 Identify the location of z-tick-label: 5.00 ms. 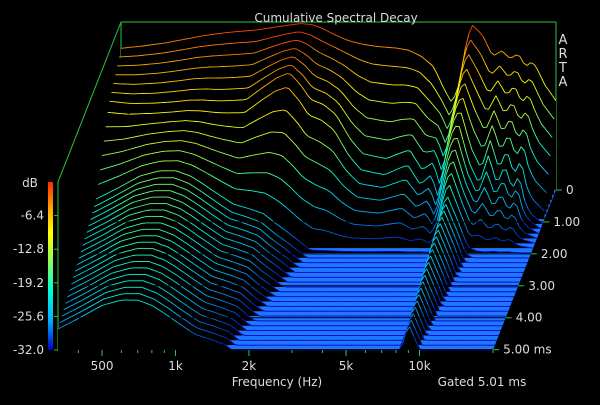
(527, 350).